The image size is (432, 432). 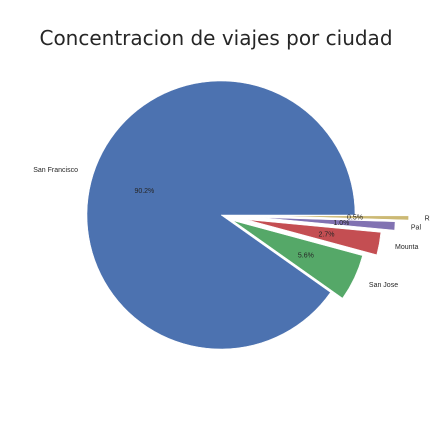 I want to click on slice-label-pal: Pal, so click(x=416, y=227).